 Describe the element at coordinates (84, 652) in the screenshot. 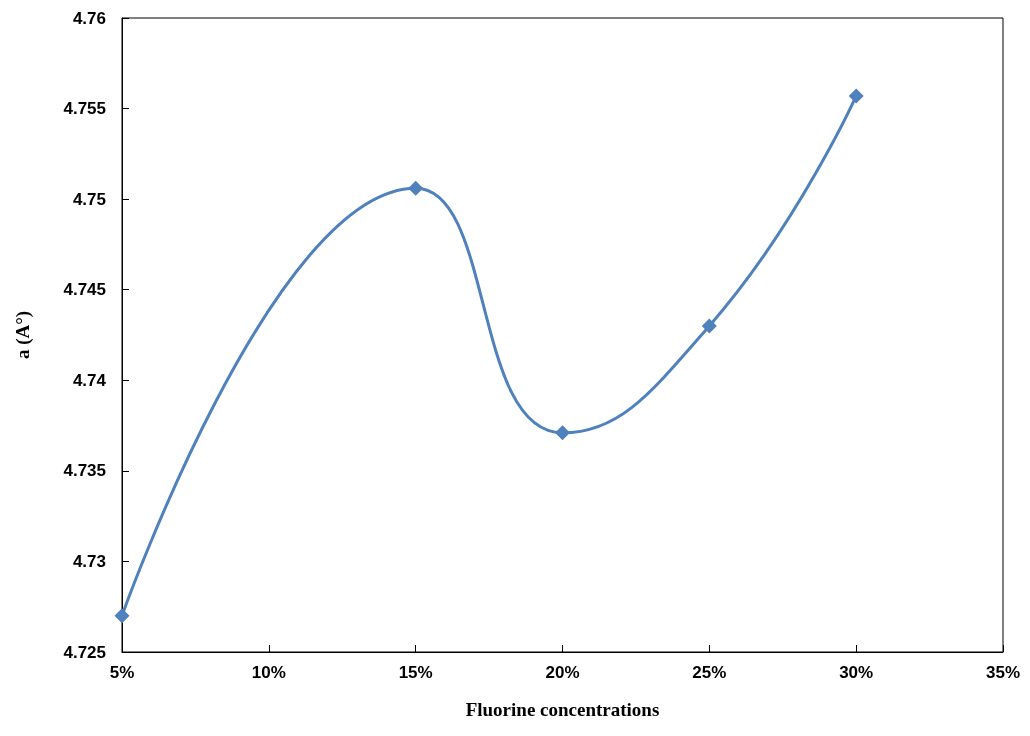

I see `y-tick-label: 4.725` at that location.